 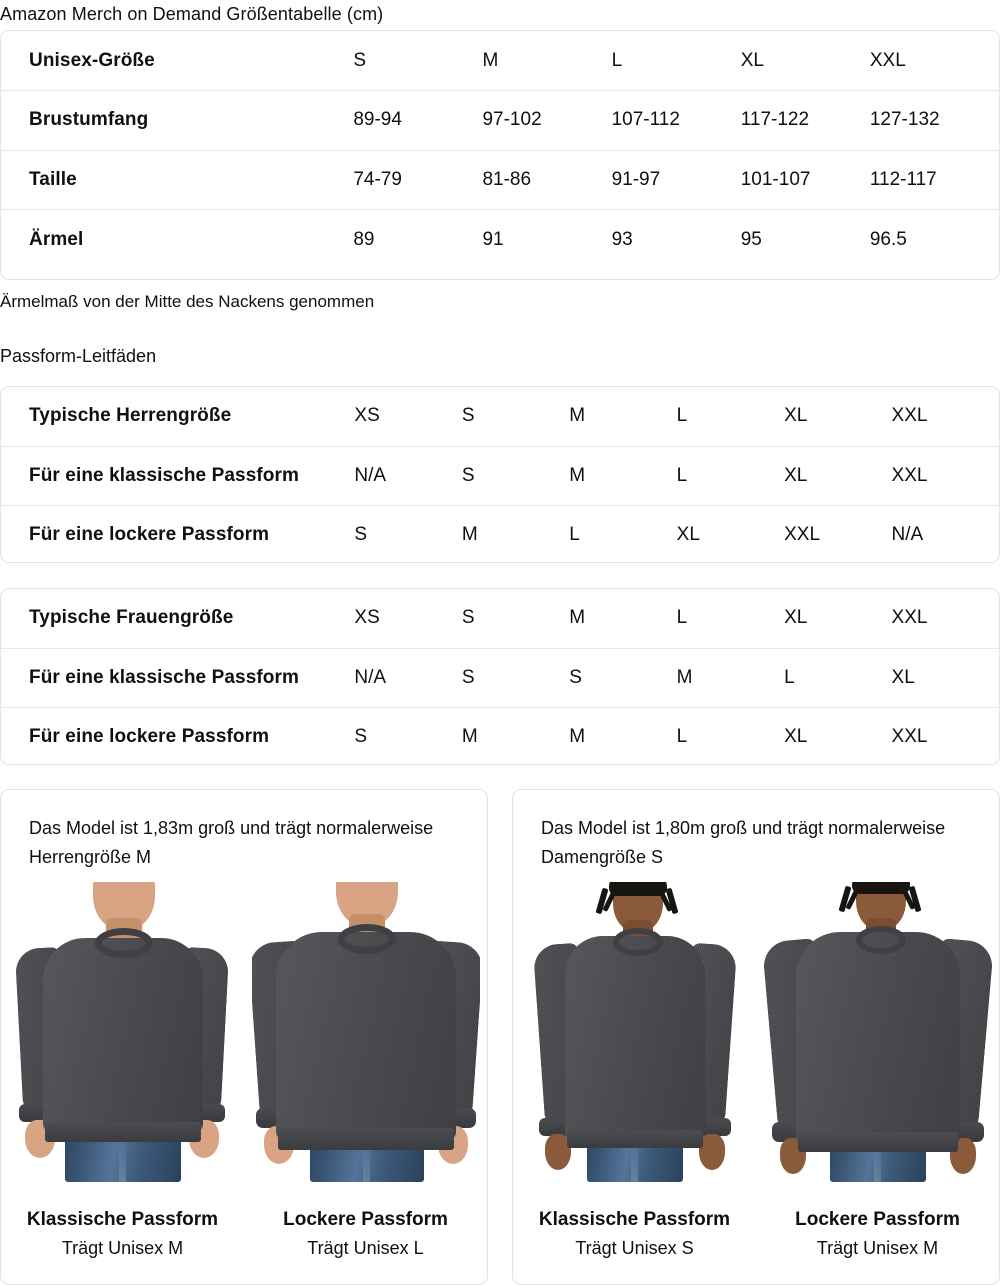 I want to click on table-header-row: Unisex-Größe S M L XL XXL, so click(x=500, y=61).